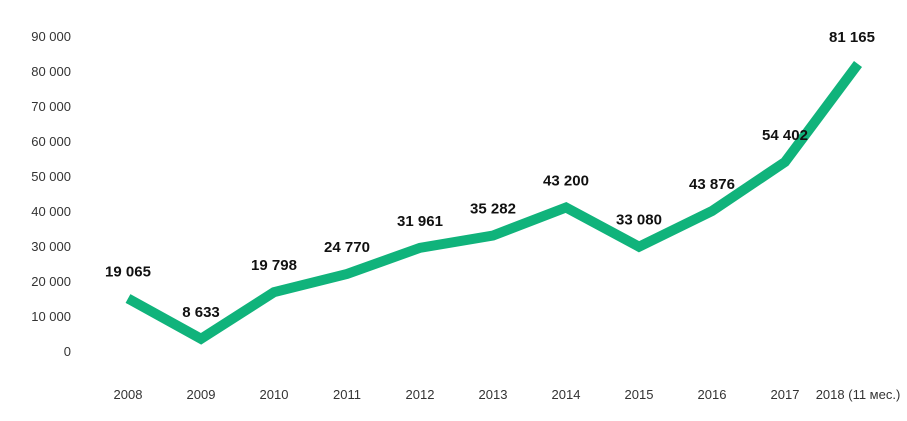 The width and height of the screenshot is (907, 421). Describe the element at coordinates (566, 181) in the screenshot. I see `data-label: 43 200` at that location.